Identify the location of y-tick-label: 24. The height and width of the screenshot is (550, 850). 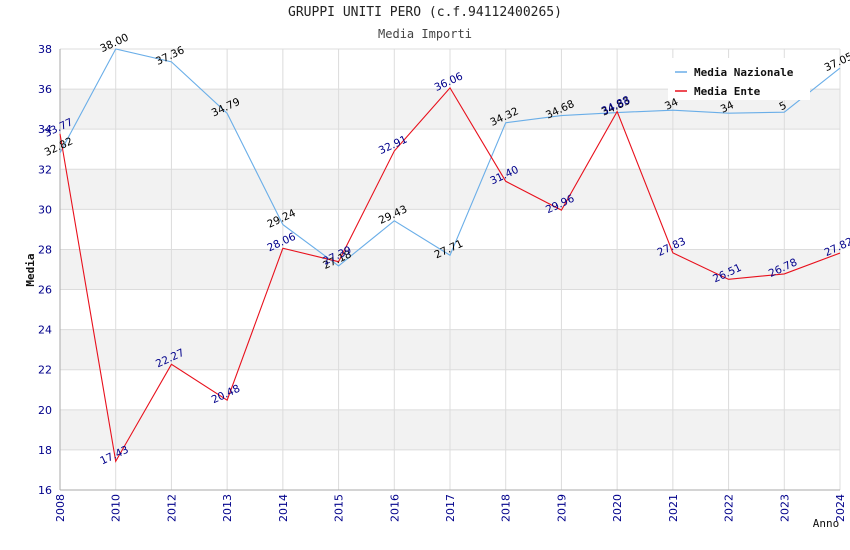
(45, 330).